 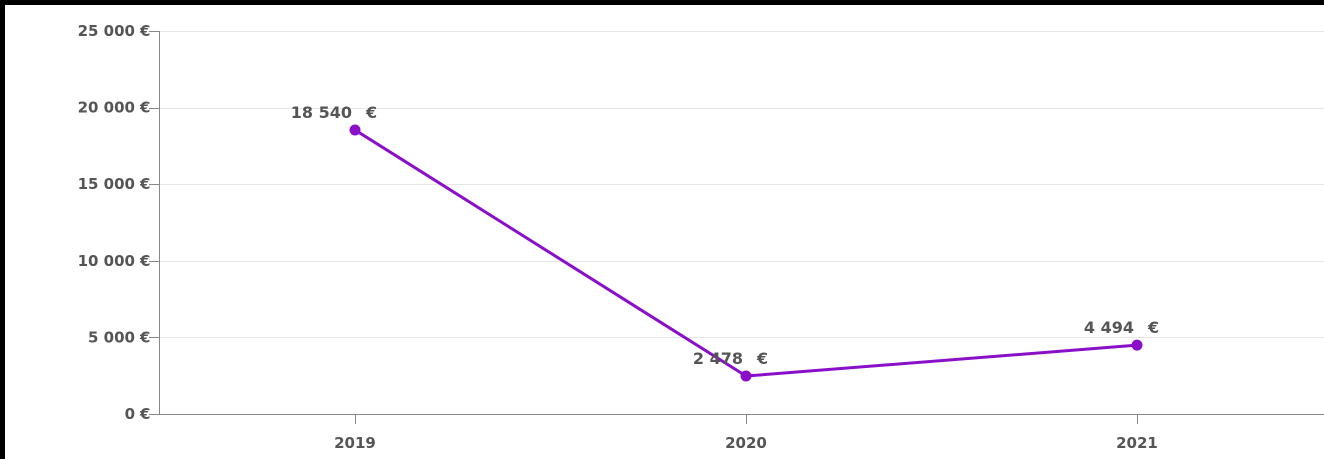 I want to click on data-label: 18 540, so click(x=321, y=112).